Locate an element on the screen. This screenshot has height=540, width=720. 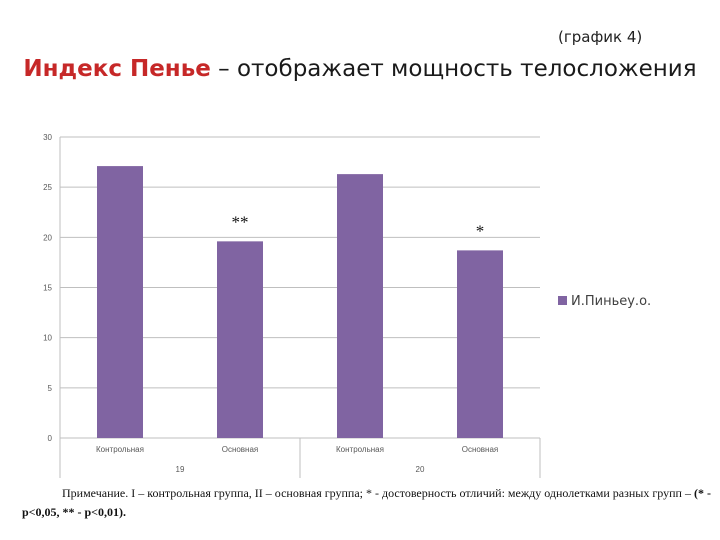
group-label: 20 is located at coordinates (420, 469).